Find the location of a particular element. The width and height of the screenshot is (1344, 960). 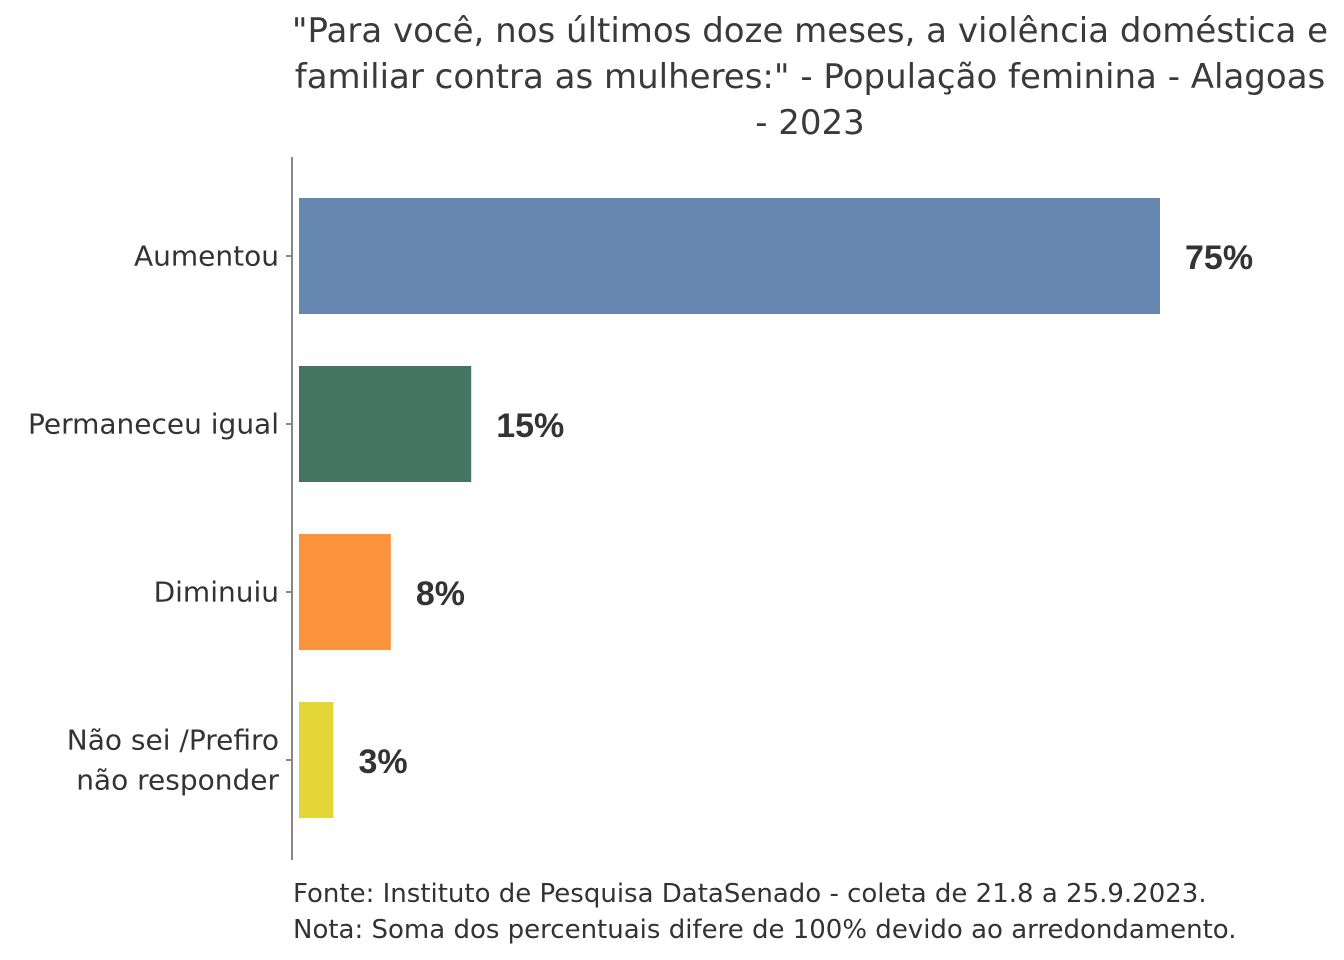

category-label-0-line-0: Aumentou is located at coordinates (206, 256).